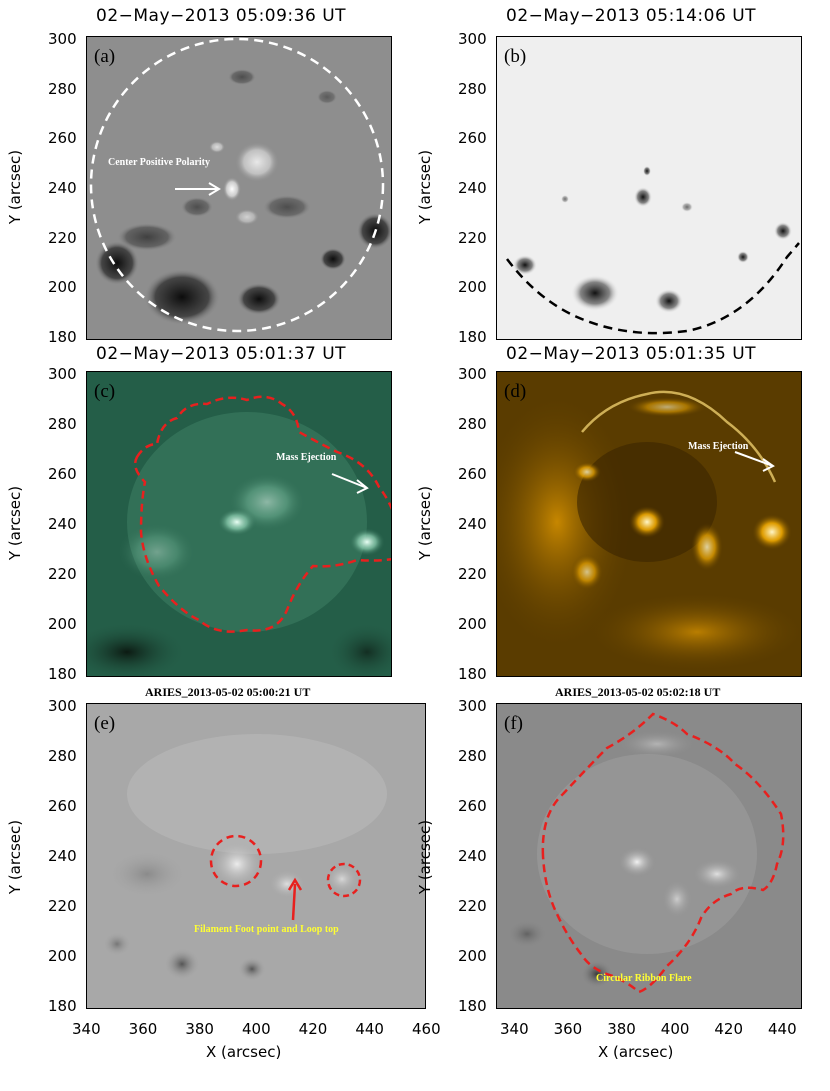 The image size is (830, 1091). What do you see at coordinates (718, 446) in the screenshot?
I see `panel-d-annotation: Mass Ejection` at bounding box center [718, 446].